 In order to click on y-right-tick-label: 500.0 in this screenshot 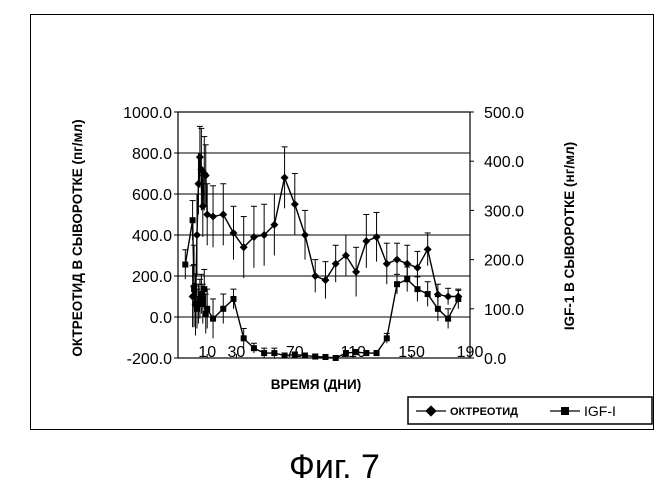, I will do `click(504, 113)`.